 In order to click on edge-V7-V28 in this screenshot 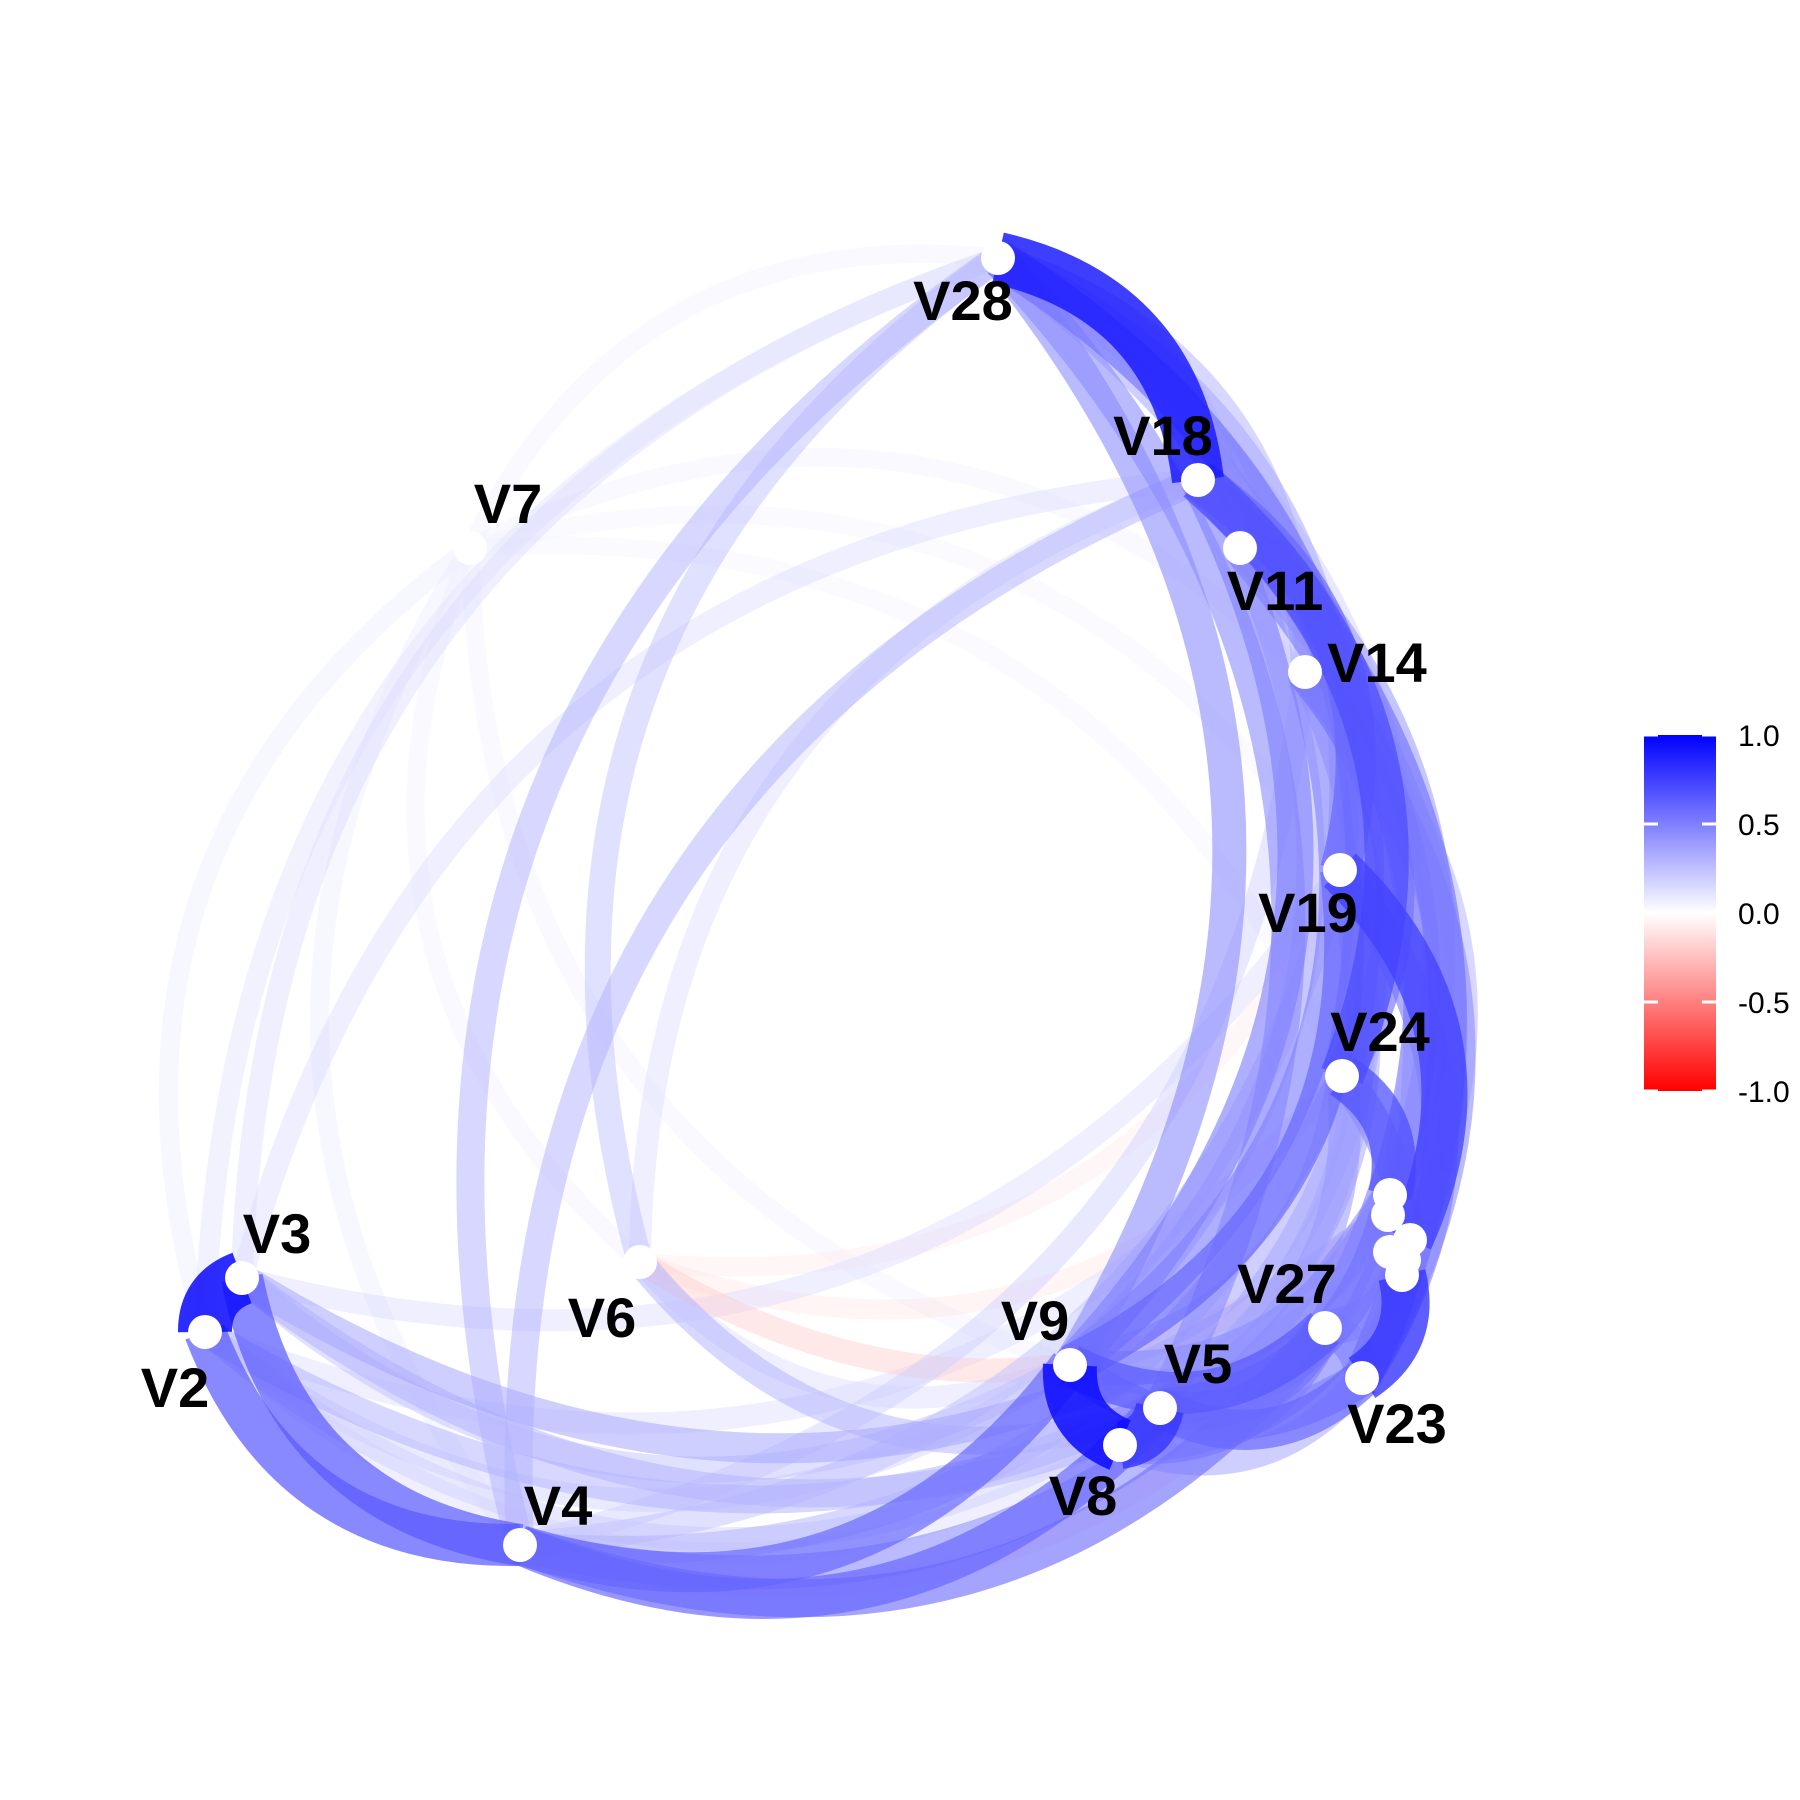, I will do `click(730, 398)`.